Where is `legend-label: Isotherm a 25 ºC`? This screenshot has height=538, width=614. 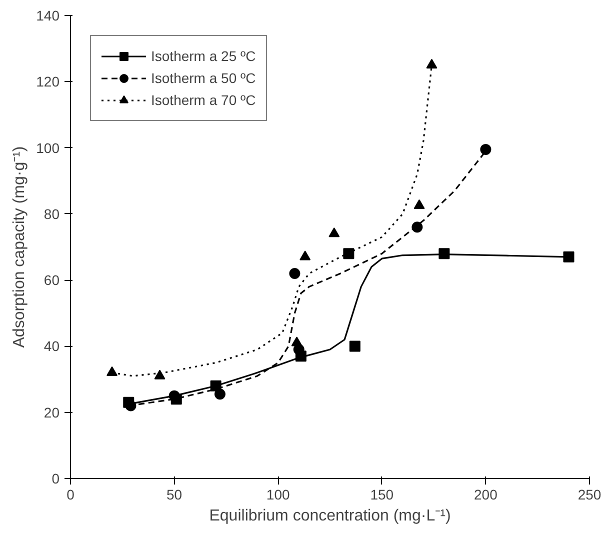 legend-label: Isotherm a 25 ºC is located at coordinates (203, 56).